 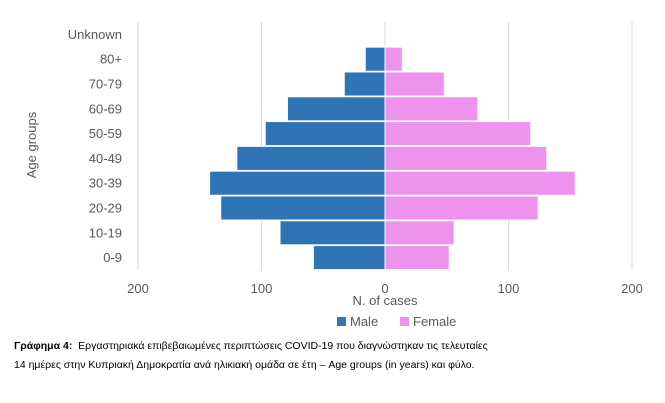 What do you see at coordinates (396, 321) in the screenshot?
I see `legend: Male Female` at bounding box center [396, 321].